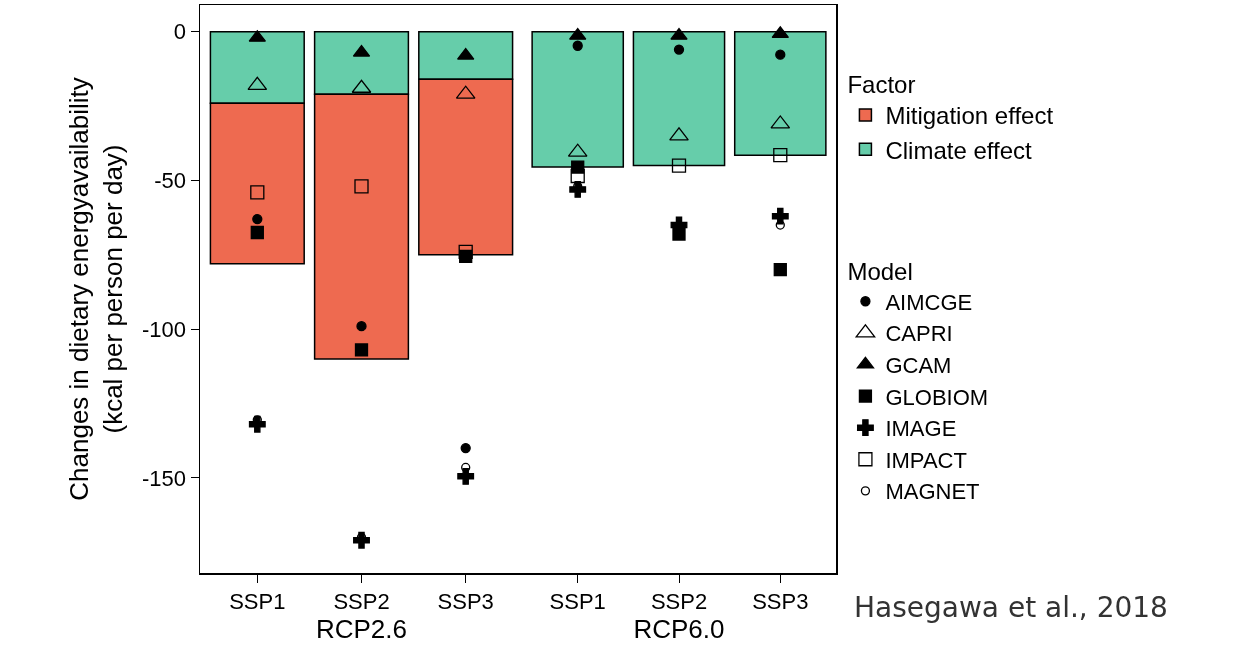  Describe the element at coordinates (932, 492) in the screenshot. I see `legend-label: MAGNET` at that location.